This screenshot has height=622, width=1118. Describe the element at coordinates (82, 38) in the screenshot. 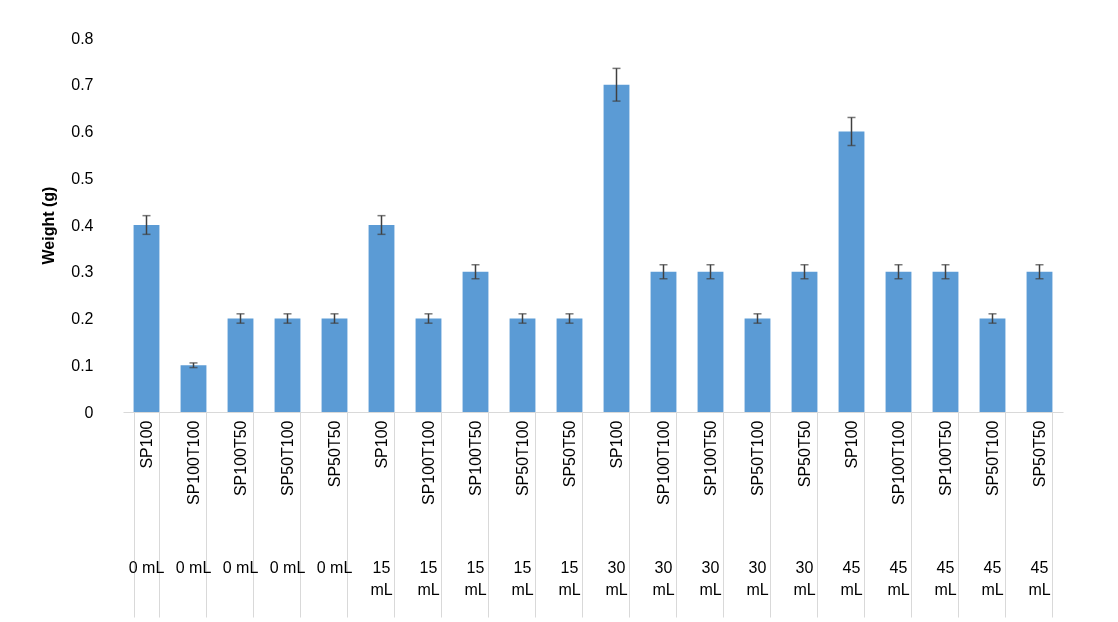

I see `y-tick-label: 0.8` at that location.